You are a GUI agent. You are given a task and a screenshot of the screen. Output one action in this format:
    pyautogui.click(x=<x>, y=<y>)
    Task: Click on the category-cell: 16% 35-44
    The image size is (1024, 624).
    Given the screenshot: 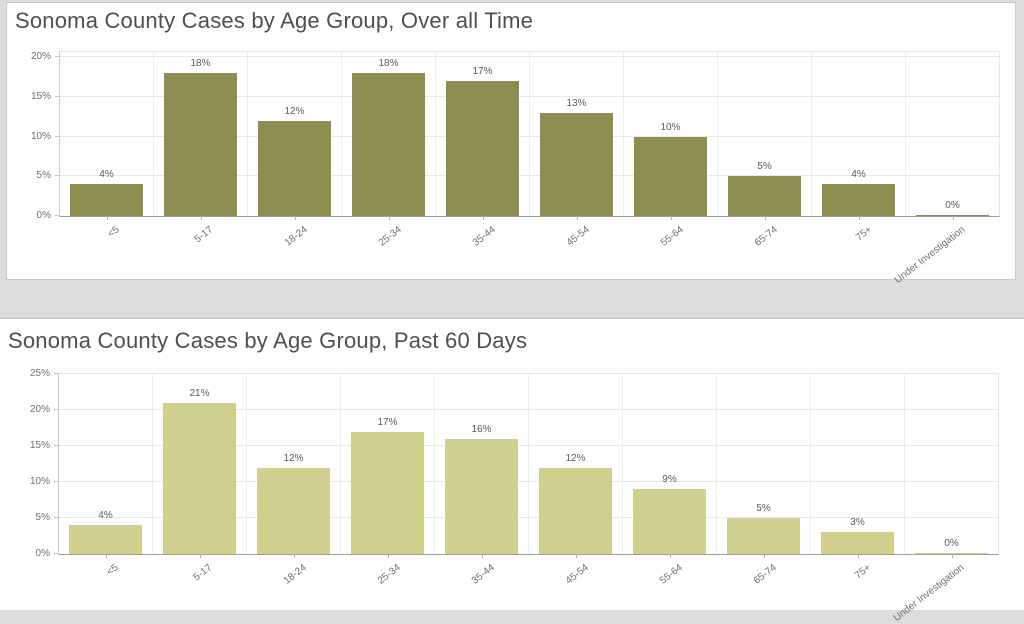 What is the action you would take?
    pyautogui.click(x=481, y=480)
    